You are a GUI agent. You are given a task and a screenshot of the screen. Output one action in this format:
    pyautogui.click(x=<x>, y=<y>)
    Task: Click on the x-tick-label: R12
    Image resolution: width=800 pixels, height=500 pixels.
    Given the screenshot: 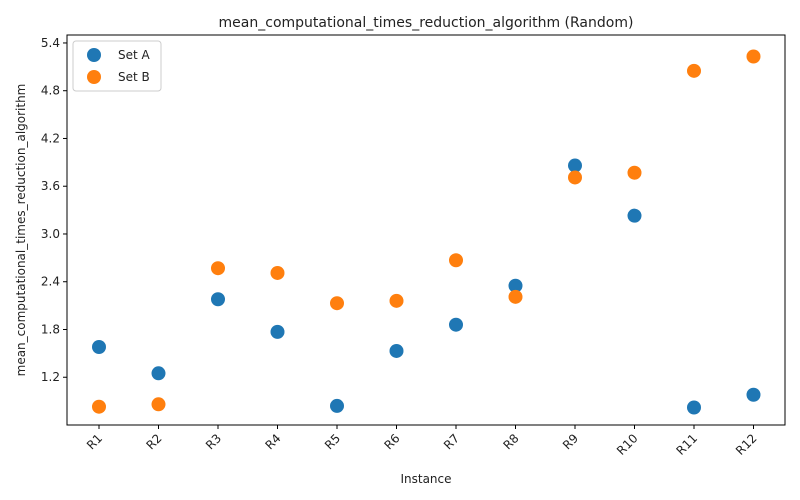 What is the action you would take?
    pyautogui.click(x=746, y=444)
    